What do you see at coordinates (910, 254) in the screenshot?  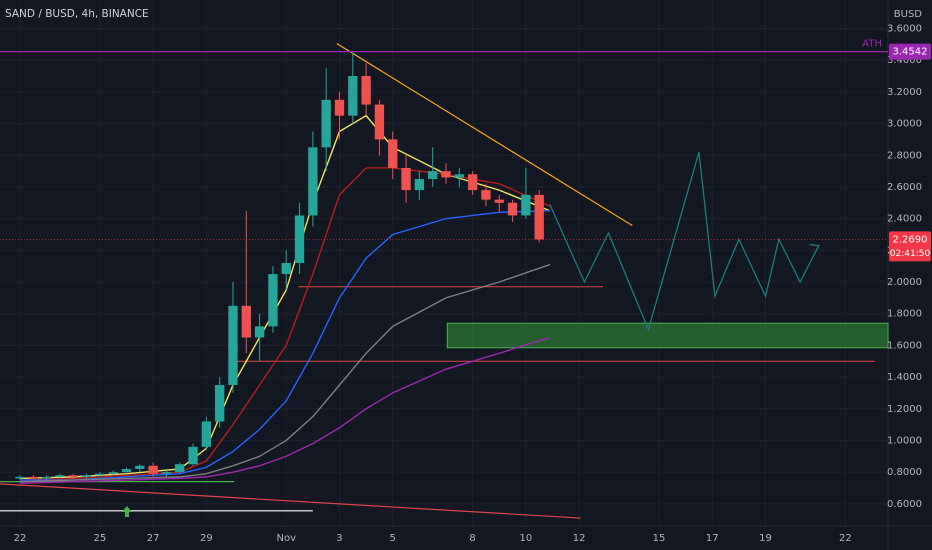 I see `countdown-label: 02:41:50` at bounding box center [910, 254].